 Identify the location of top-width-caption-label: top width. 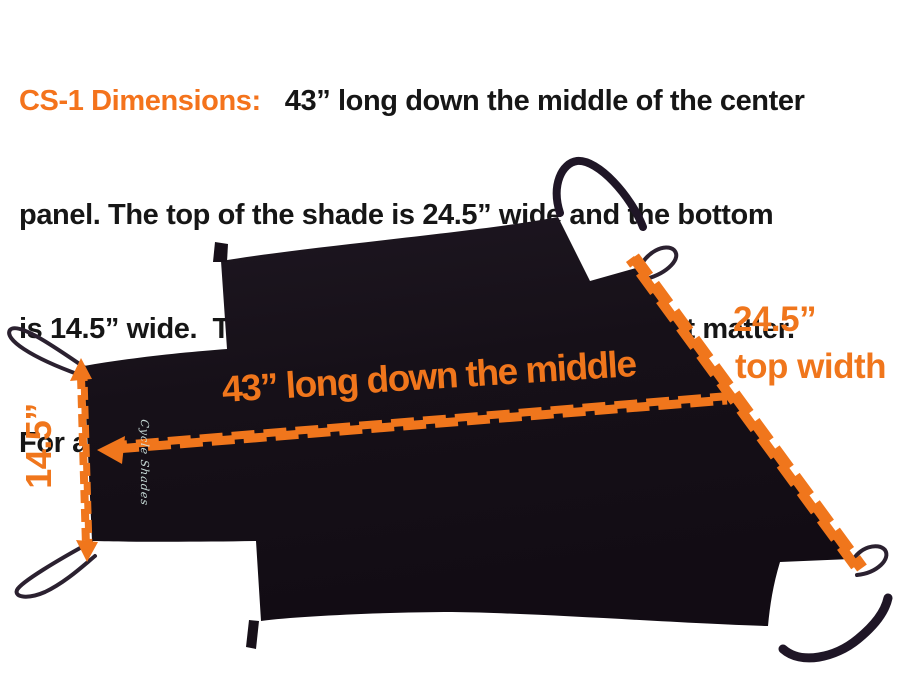
(811, 366).